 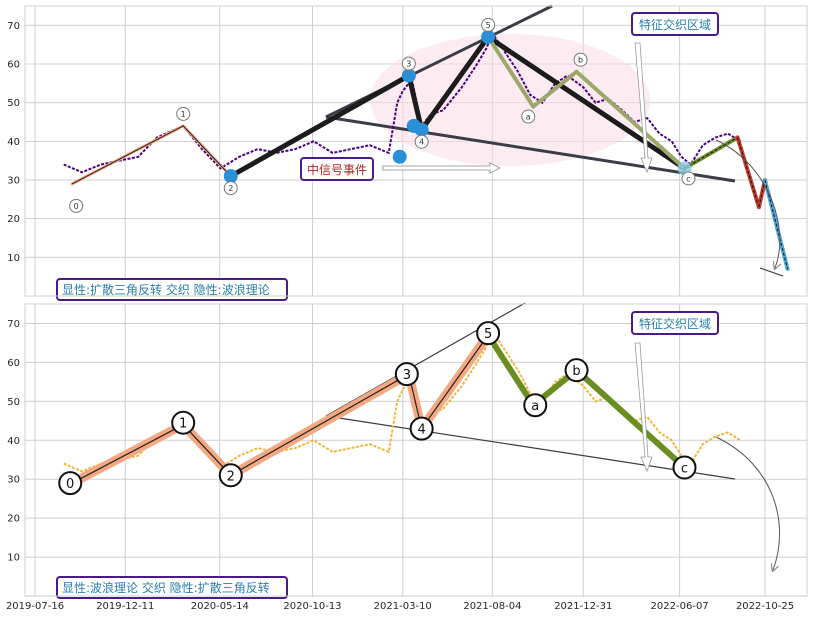 I want to click on x-tick-label: 2022-10-25, so click(x=765, y=606).